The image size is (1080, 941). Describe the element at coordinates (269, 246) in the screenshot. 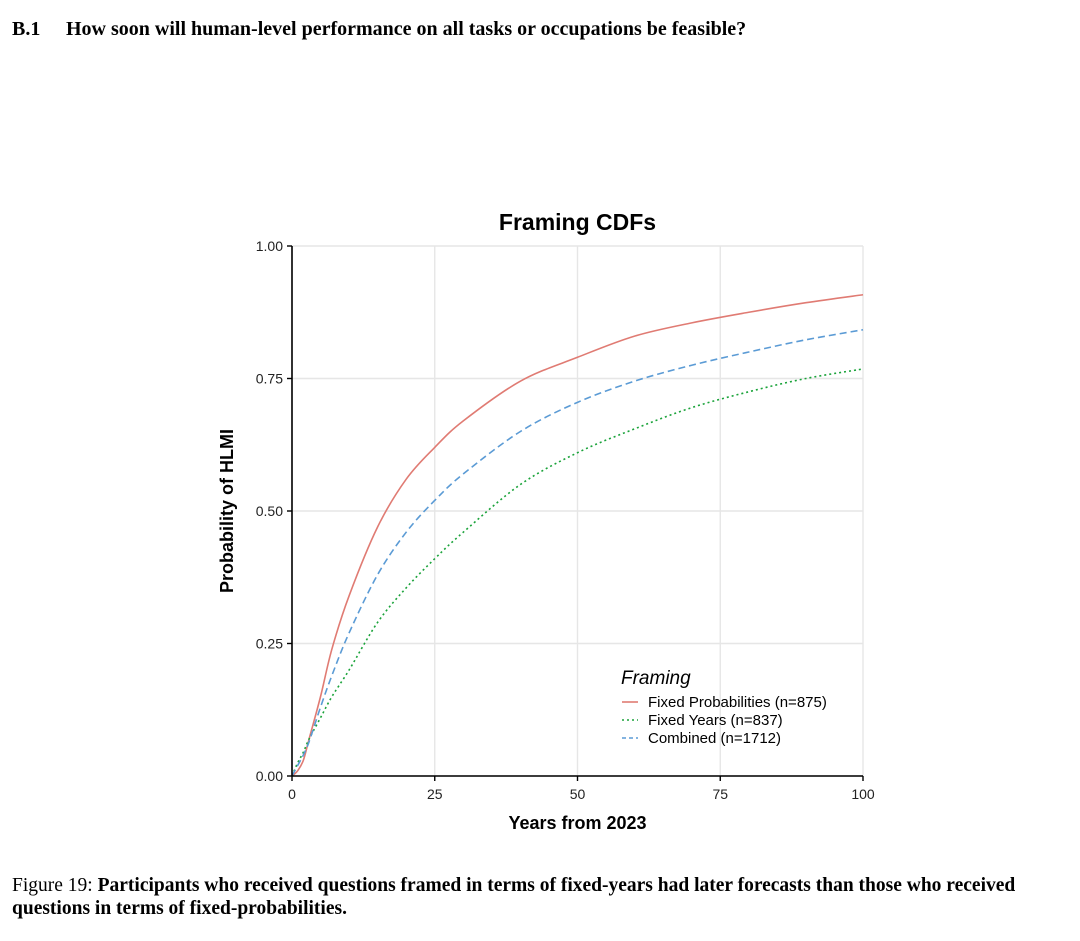

I see `y-tick-label: 1.00` at that location.